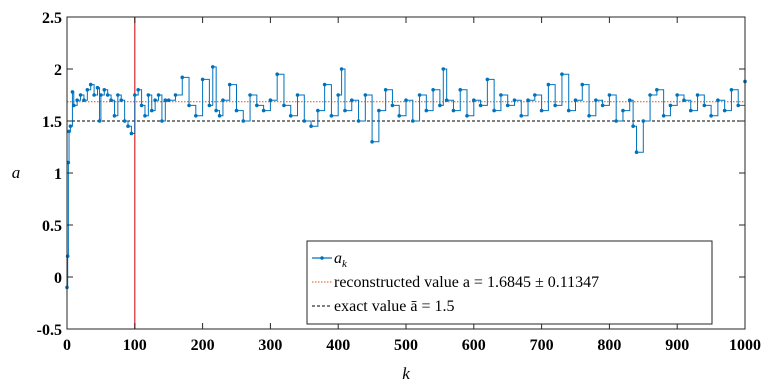 The image size is (767, 386). I want to click on legend-box, so click(509, 282).